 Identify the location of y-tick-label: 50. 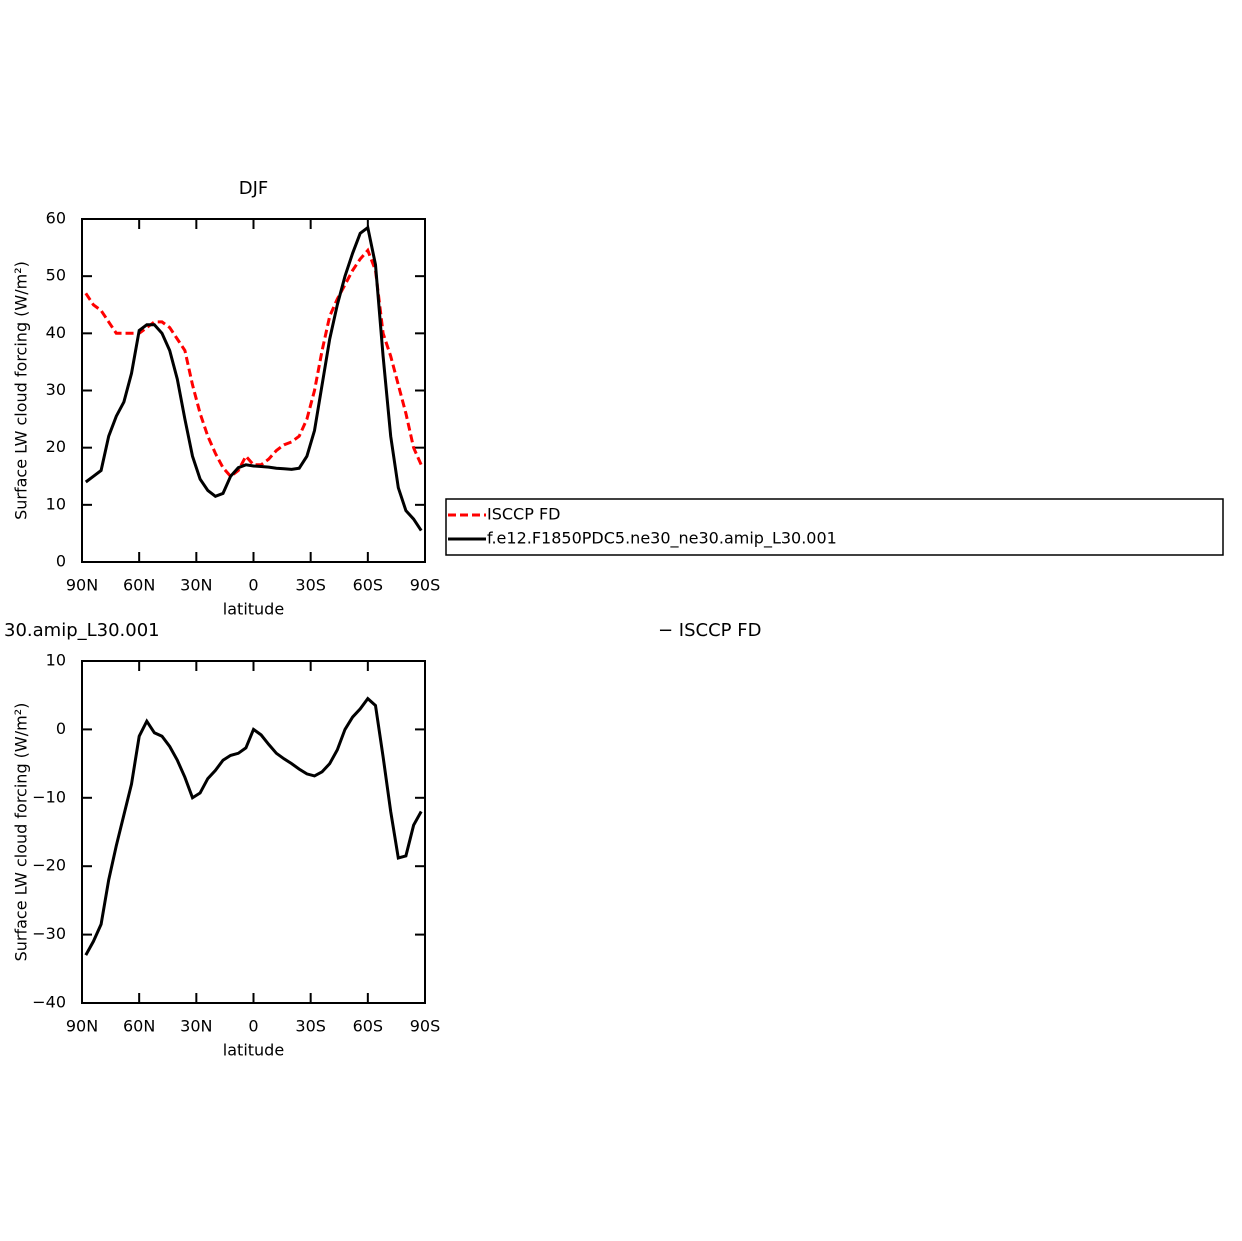
(56, 275).